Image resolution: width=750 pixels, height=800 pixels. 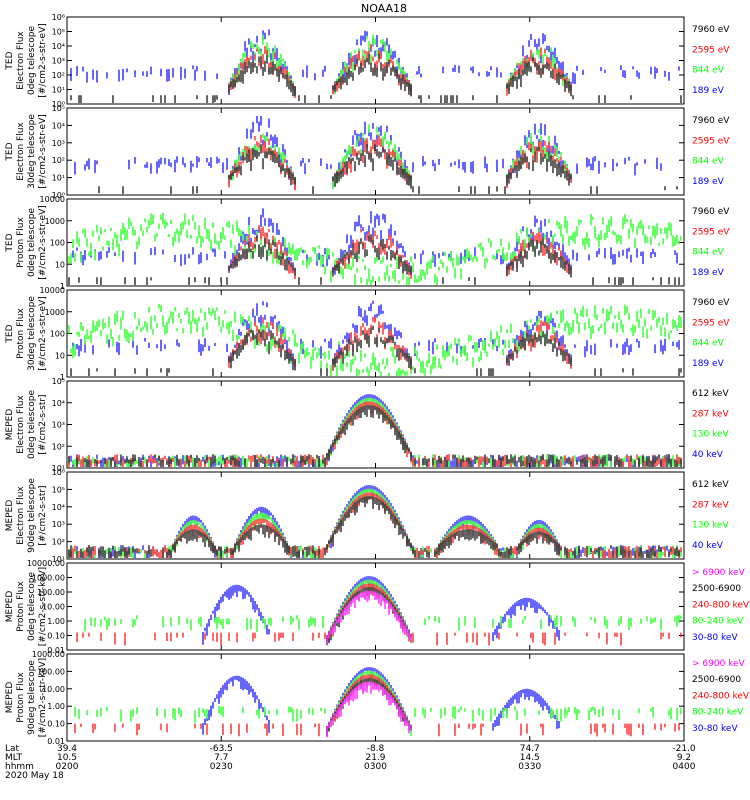 I want to click on legend-entry: 2500-6900, so click(x=716, y=680).